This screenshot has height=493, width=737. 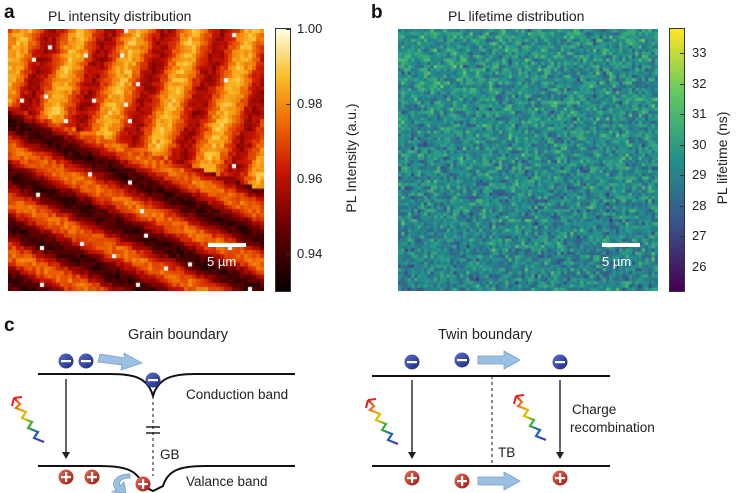 I want to click on grain-boundary-diagram, so click(x=153, y=422).